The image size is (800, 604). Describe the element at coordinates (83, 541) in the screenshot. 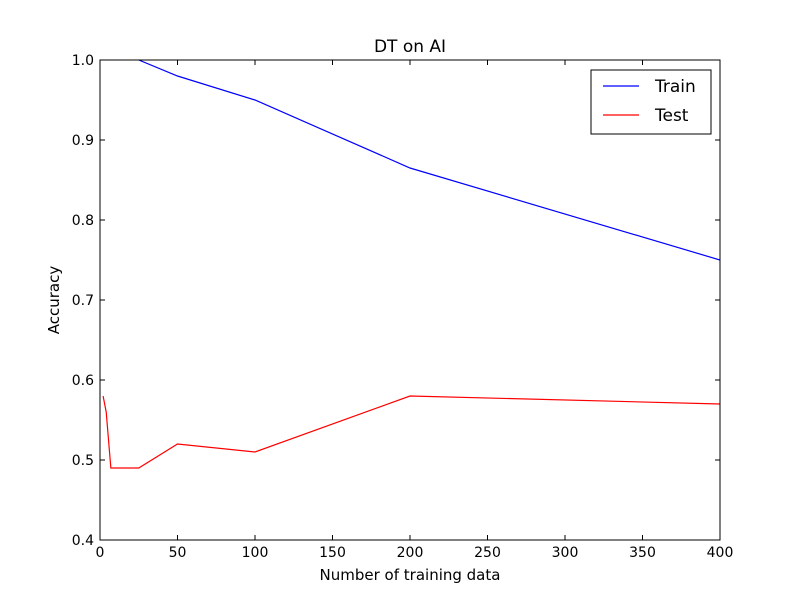

I see `y-tick-label: 0.4` at that location.